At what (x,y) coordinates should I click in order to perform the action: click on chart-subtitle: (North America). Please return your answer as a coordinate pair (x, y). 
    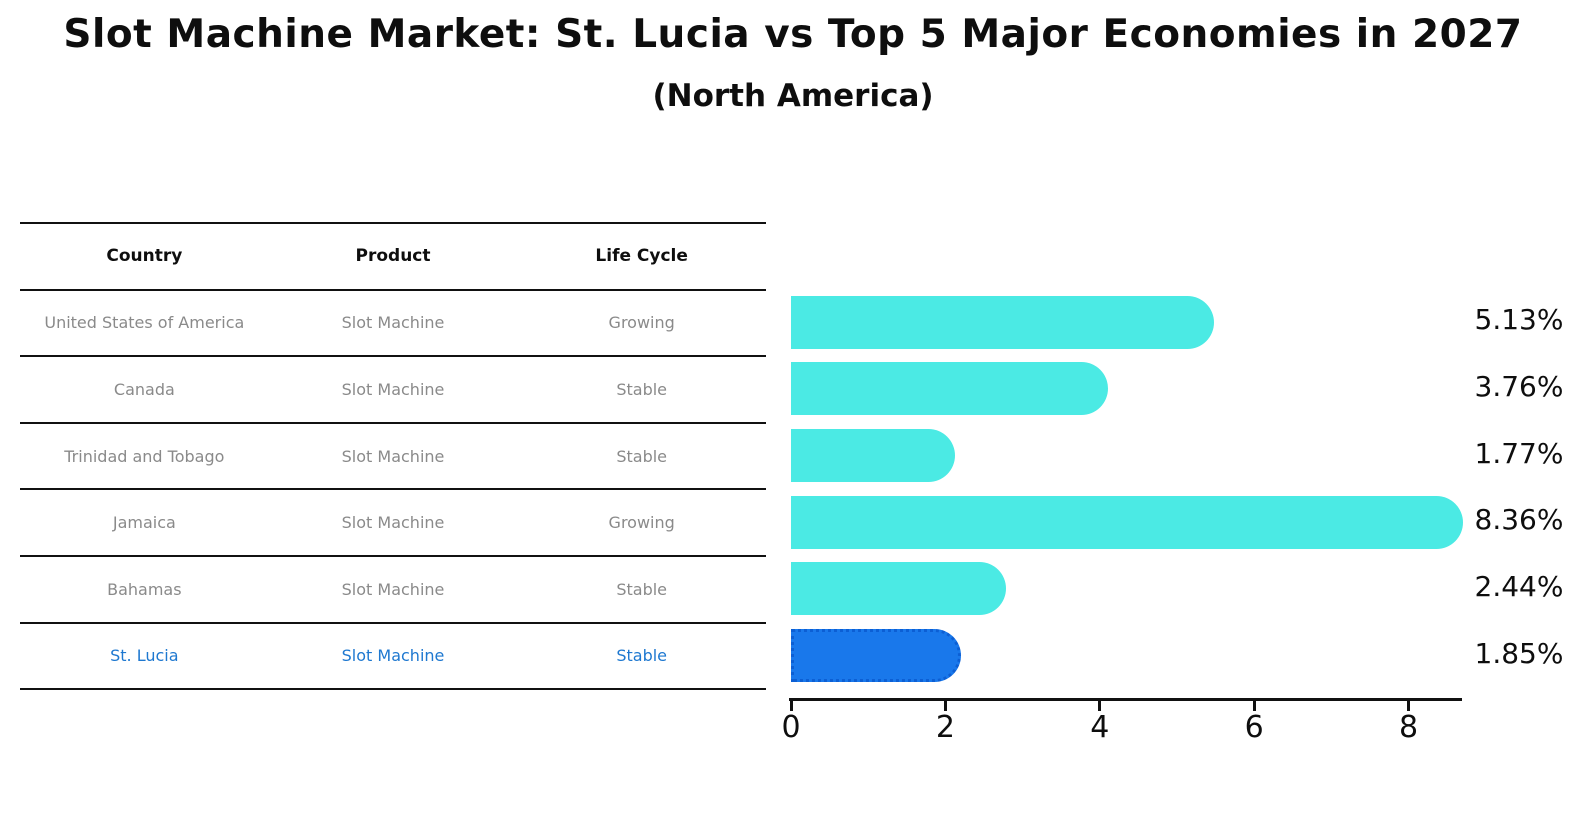
    Looking at the image, I should click on (793, 96).